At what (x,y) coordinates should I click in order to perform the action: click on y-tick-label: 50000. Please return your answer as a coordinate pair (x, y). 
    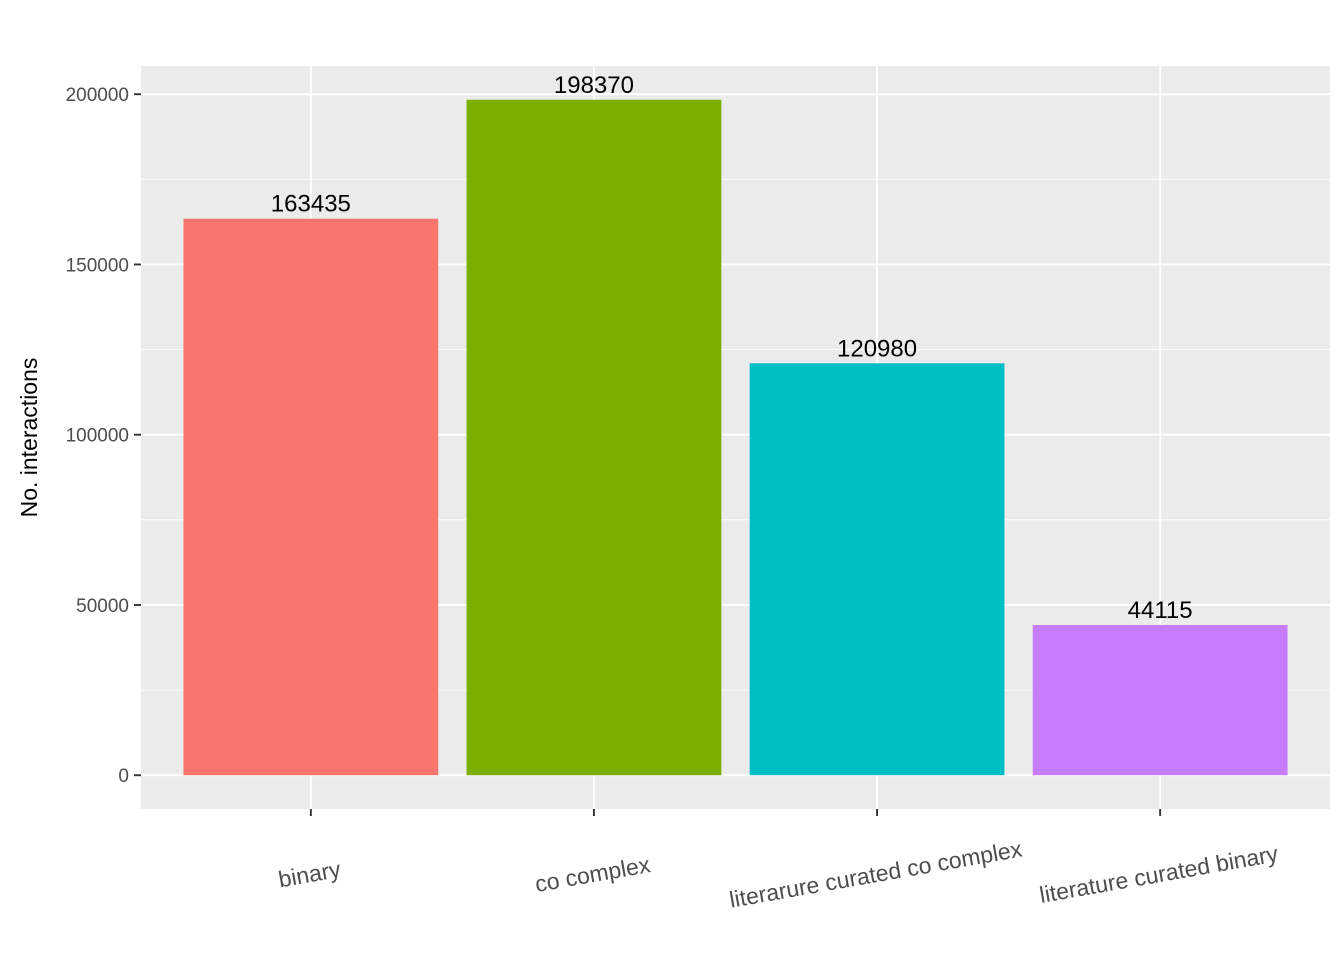
    Looking at the image, I should click on (102, 606).